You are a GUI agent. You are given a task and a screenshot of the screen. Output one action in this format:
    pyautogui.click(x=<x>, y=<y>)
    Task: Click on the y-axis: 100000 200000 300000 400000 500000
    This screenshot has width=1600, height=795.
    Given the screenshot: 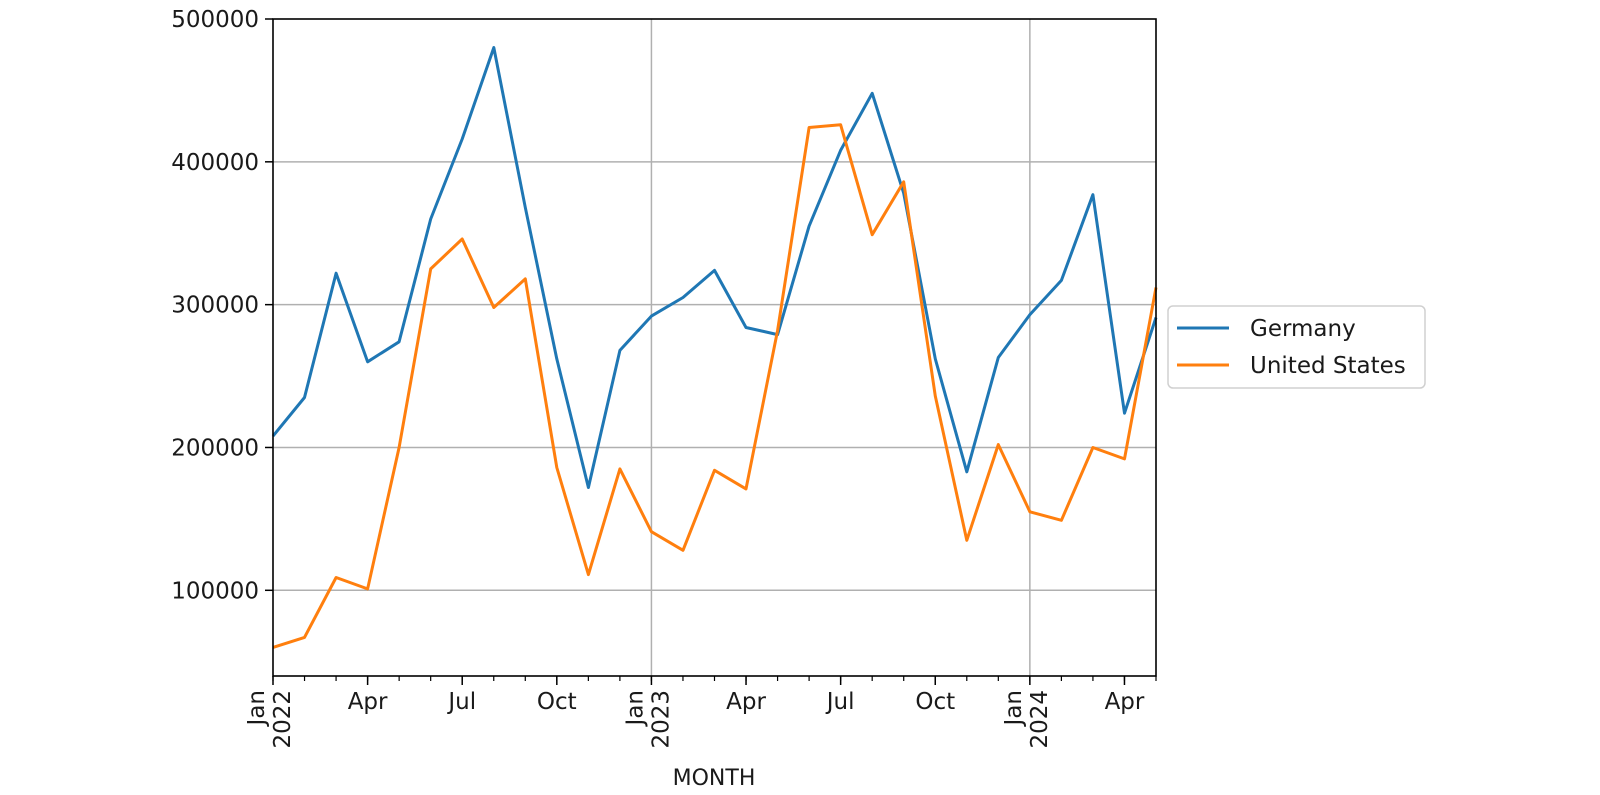 What is the action you would take?
    pyautogui.click(x=222, y=305)
    